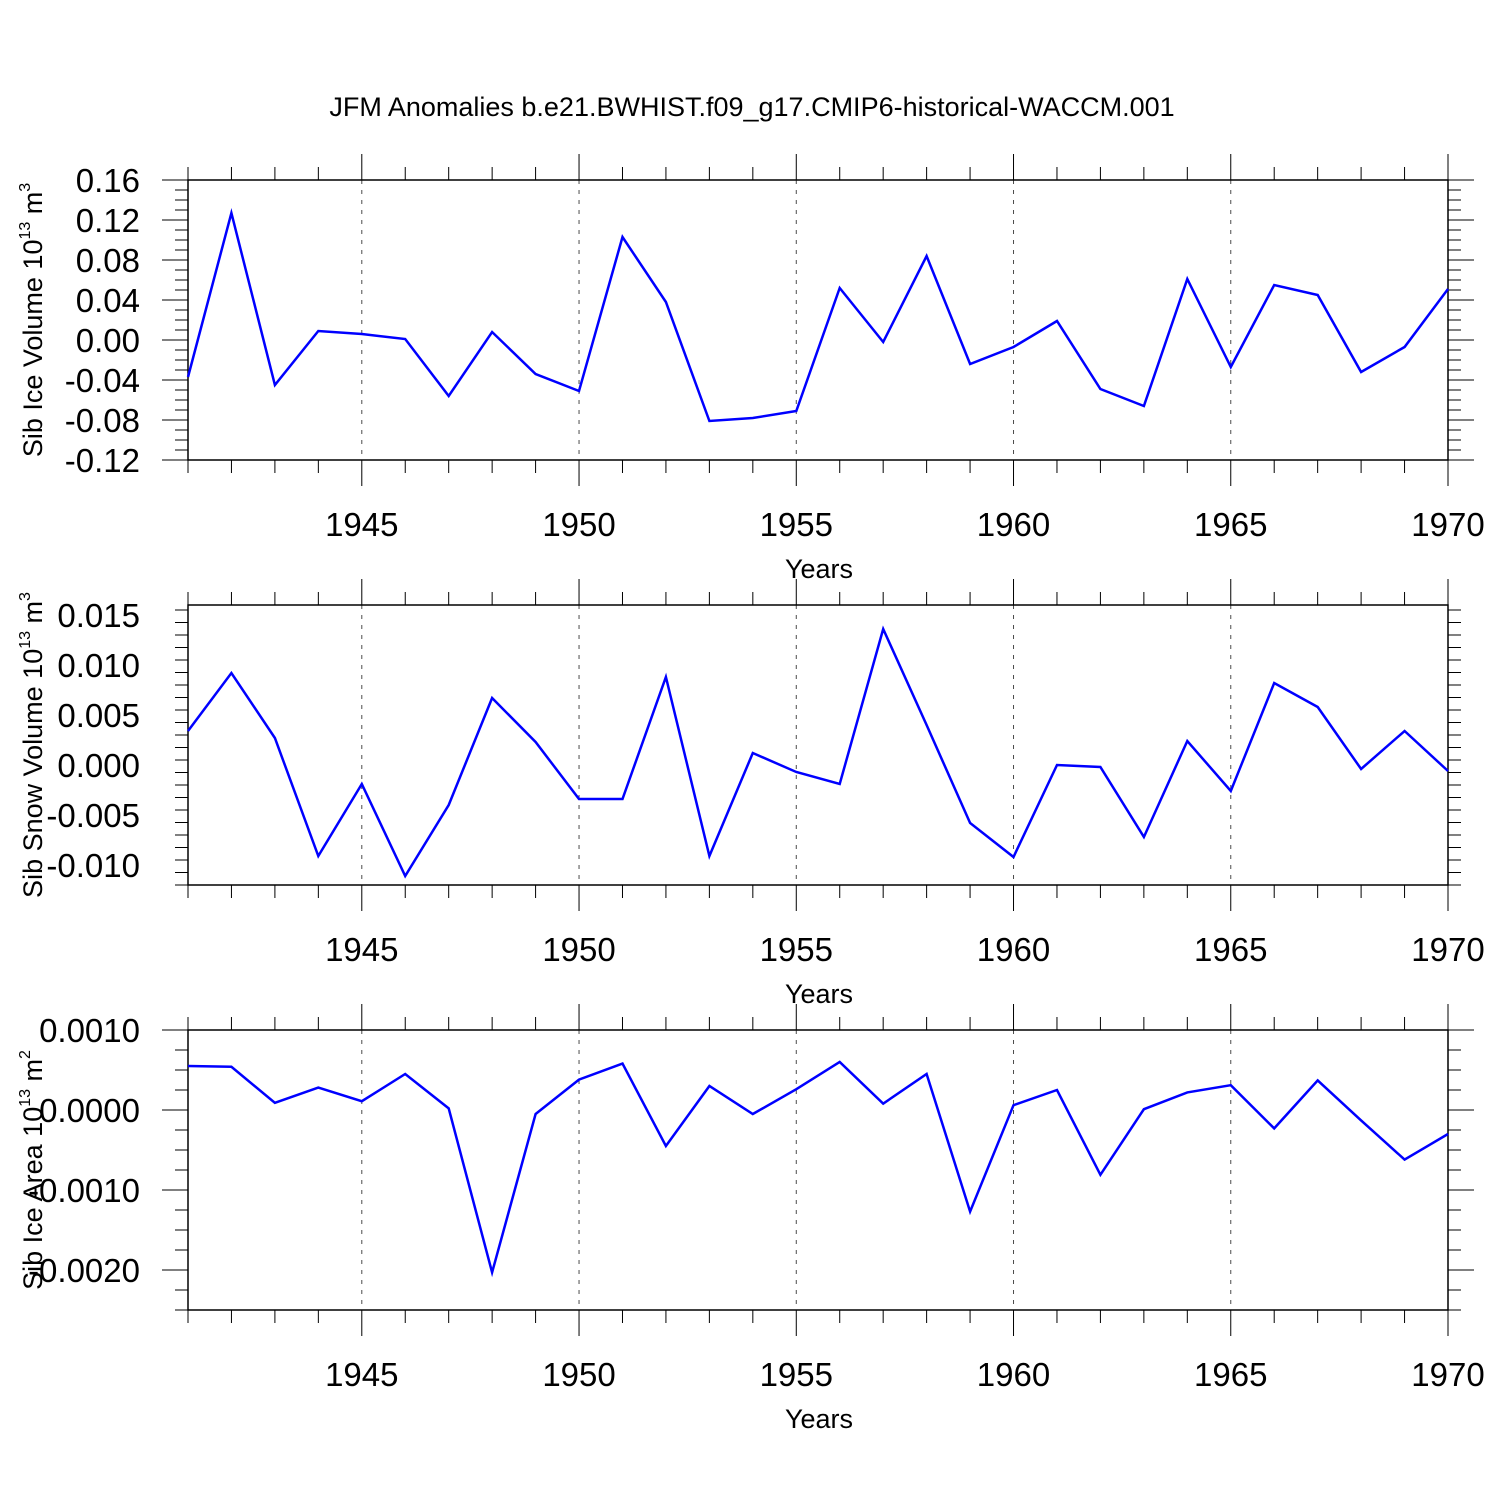 The image size is (1500, 1500). What do you see at coordinates (93, 815) in the screenshot?
I see `y-tick-label: -0.005` at bounding box center [93, 815].